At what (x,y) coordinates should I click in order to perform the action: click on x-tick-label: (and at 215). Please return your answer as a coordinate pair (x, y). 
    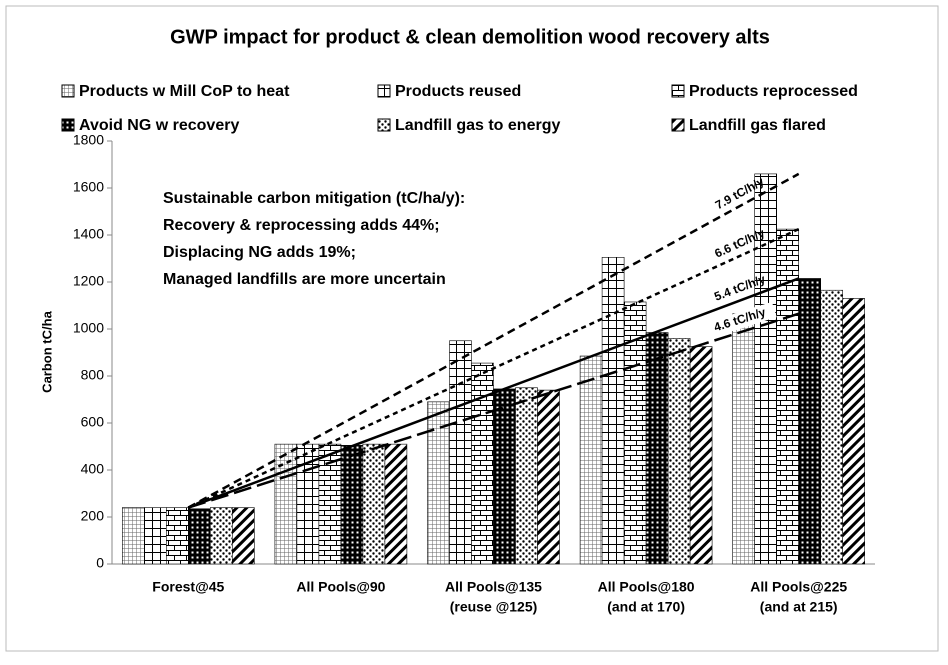
    Looking at the image, I should click on (799, 607).